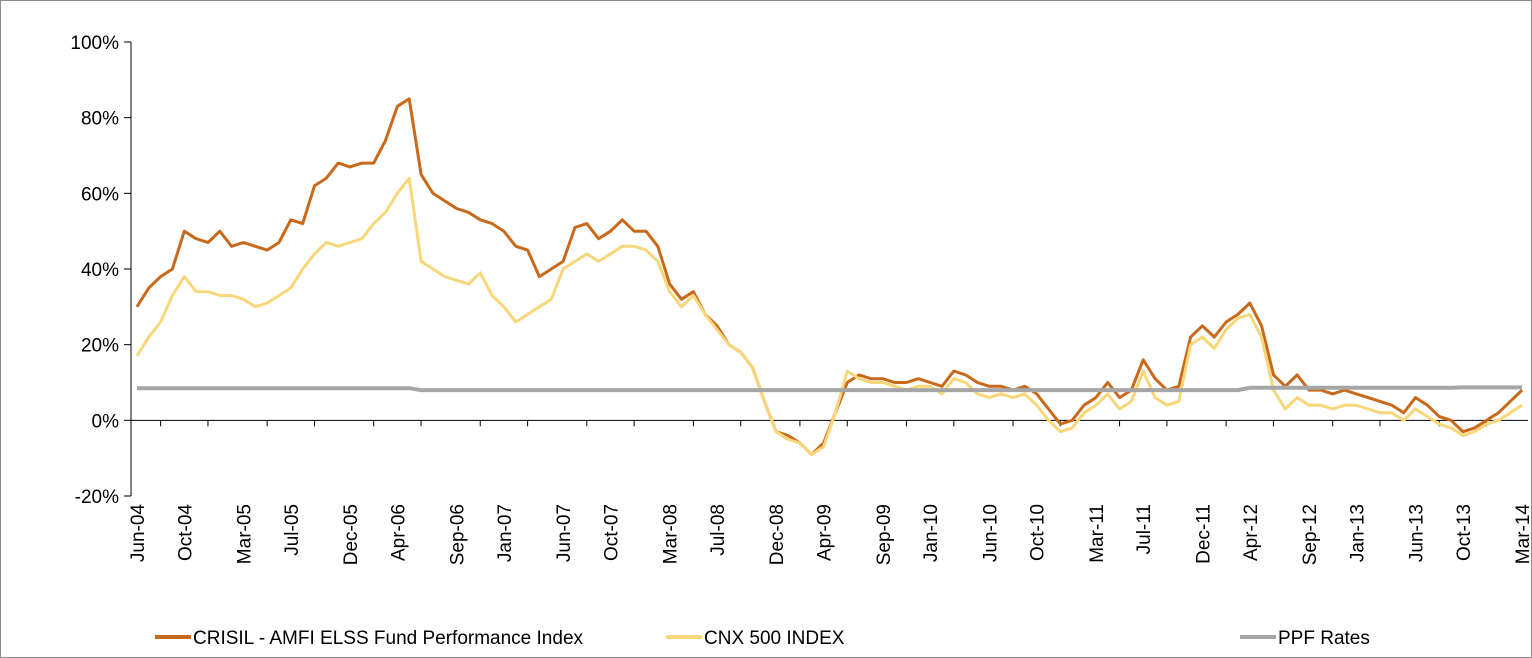 This screenshot has width=1532, height=658. I want to click on y-tick-label: 60%, so click(100, 194).